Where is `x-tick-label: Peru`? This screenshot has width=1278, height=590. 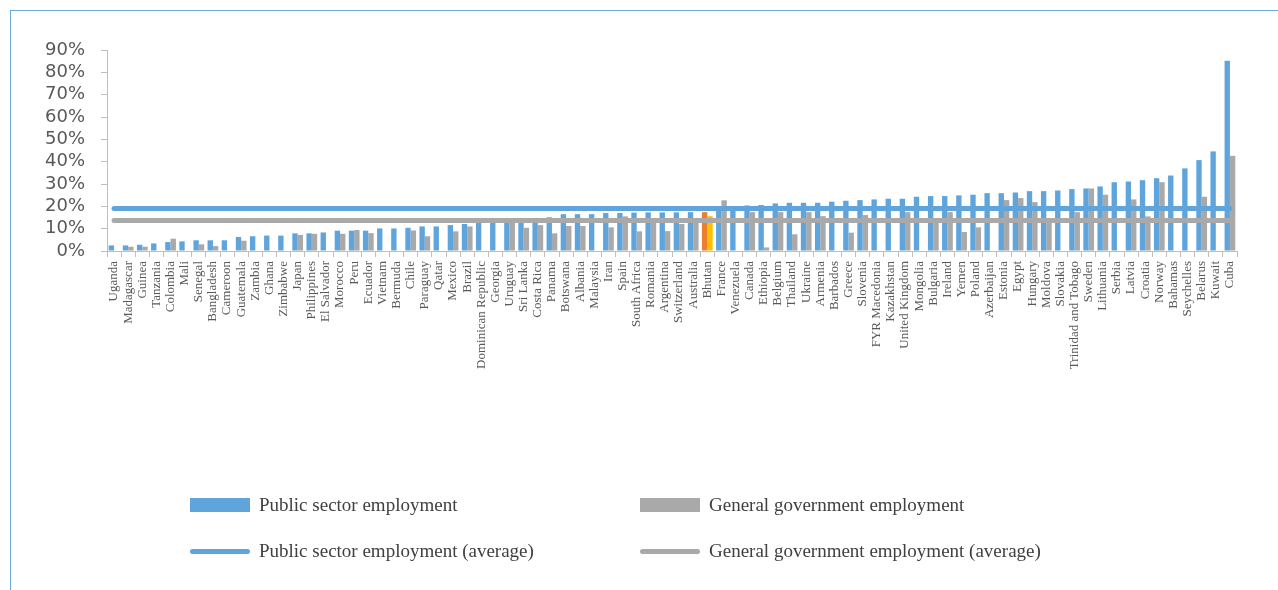
x-tick-label: Peru is located at coordinates (353, 272).